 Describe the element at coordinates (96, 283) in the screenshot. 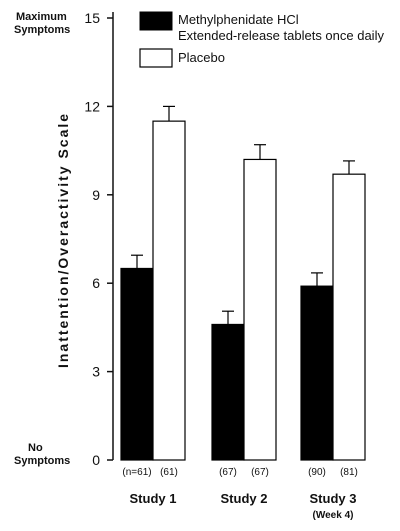

I see `y-tick-label: 6` at that location.